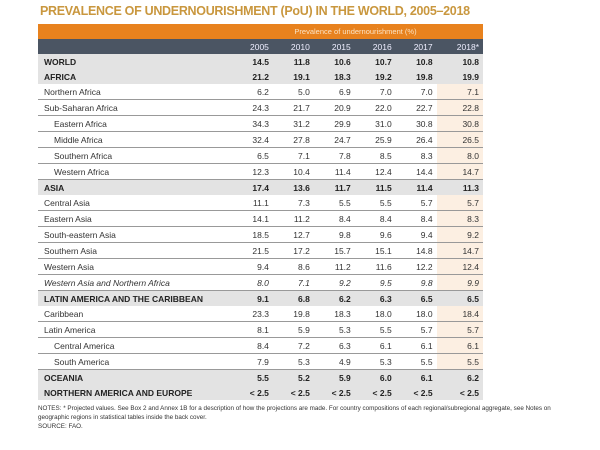  I want to click on cell-value: 34.3, so click(252, 123).